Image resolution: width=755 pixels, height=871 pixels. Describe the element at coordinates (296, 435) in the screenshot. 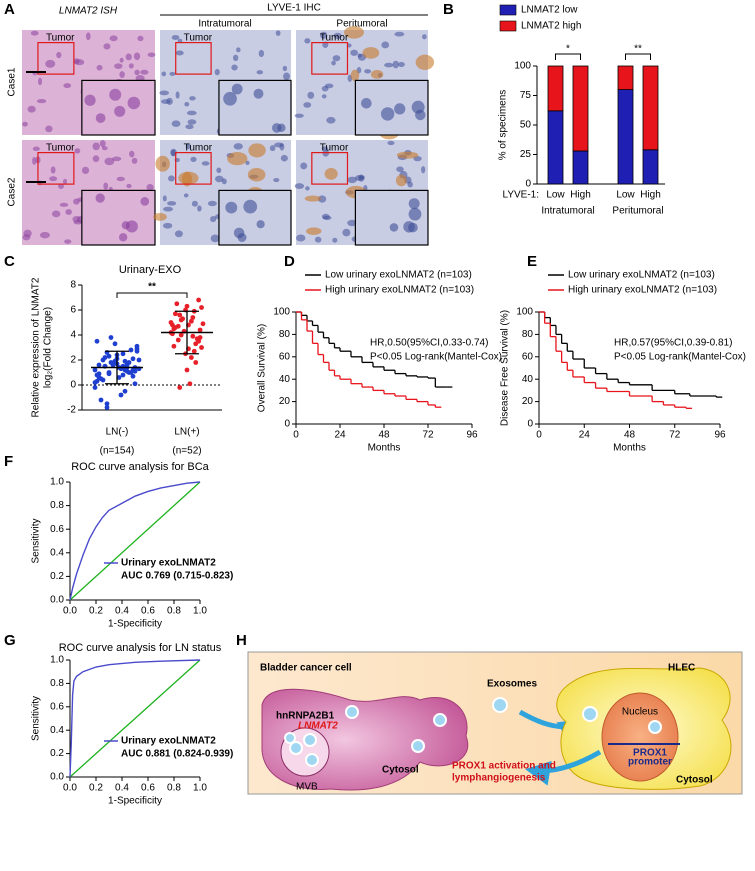

I see `x-tick-label: 0` at that location.